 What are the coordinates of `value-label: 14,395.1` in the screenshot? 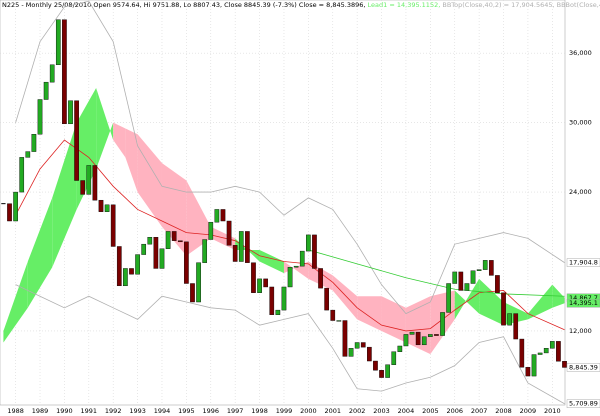 It's located at (583, 303).